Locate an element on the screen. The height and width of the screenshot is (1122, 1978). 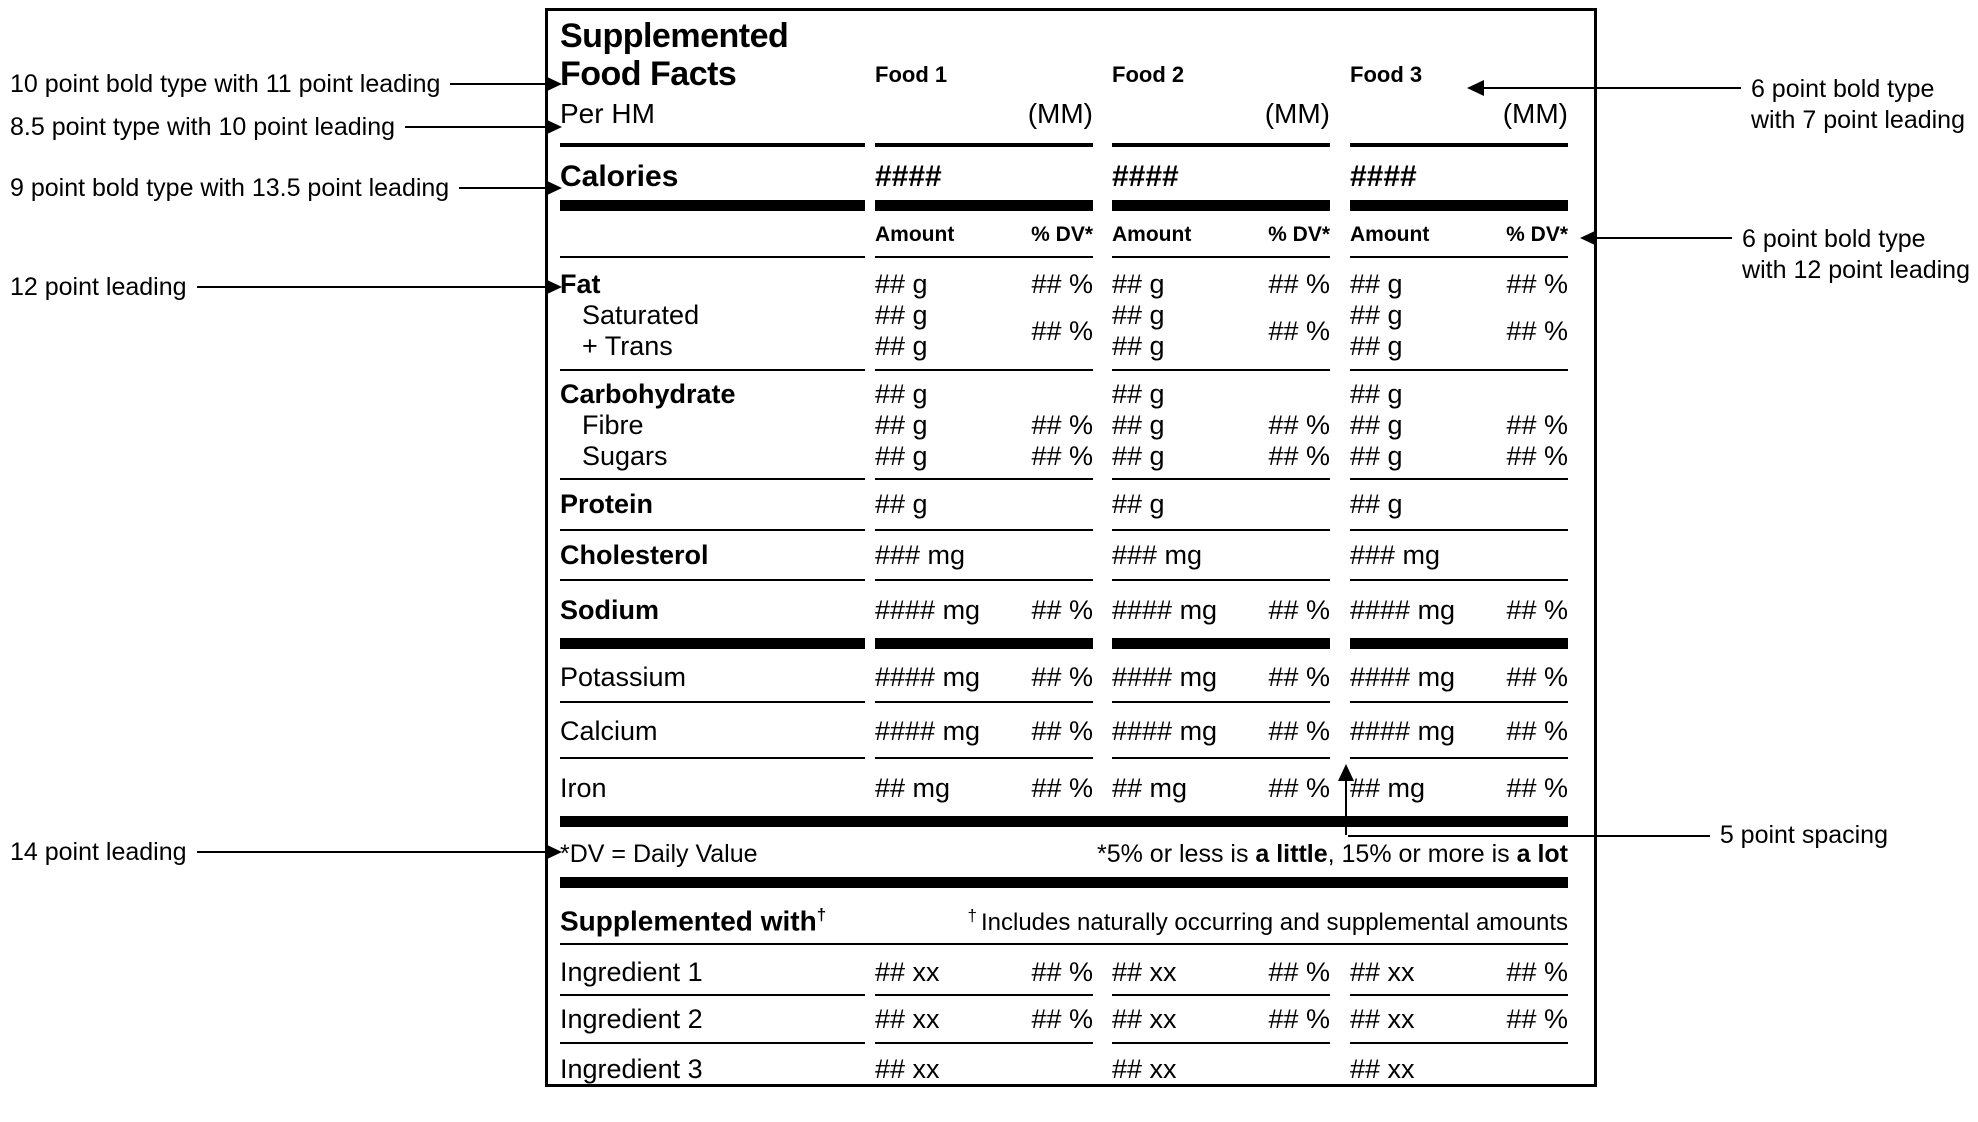
annotation-5pt-spacing: 5 point spacing is located at coordinates (1618, 835).